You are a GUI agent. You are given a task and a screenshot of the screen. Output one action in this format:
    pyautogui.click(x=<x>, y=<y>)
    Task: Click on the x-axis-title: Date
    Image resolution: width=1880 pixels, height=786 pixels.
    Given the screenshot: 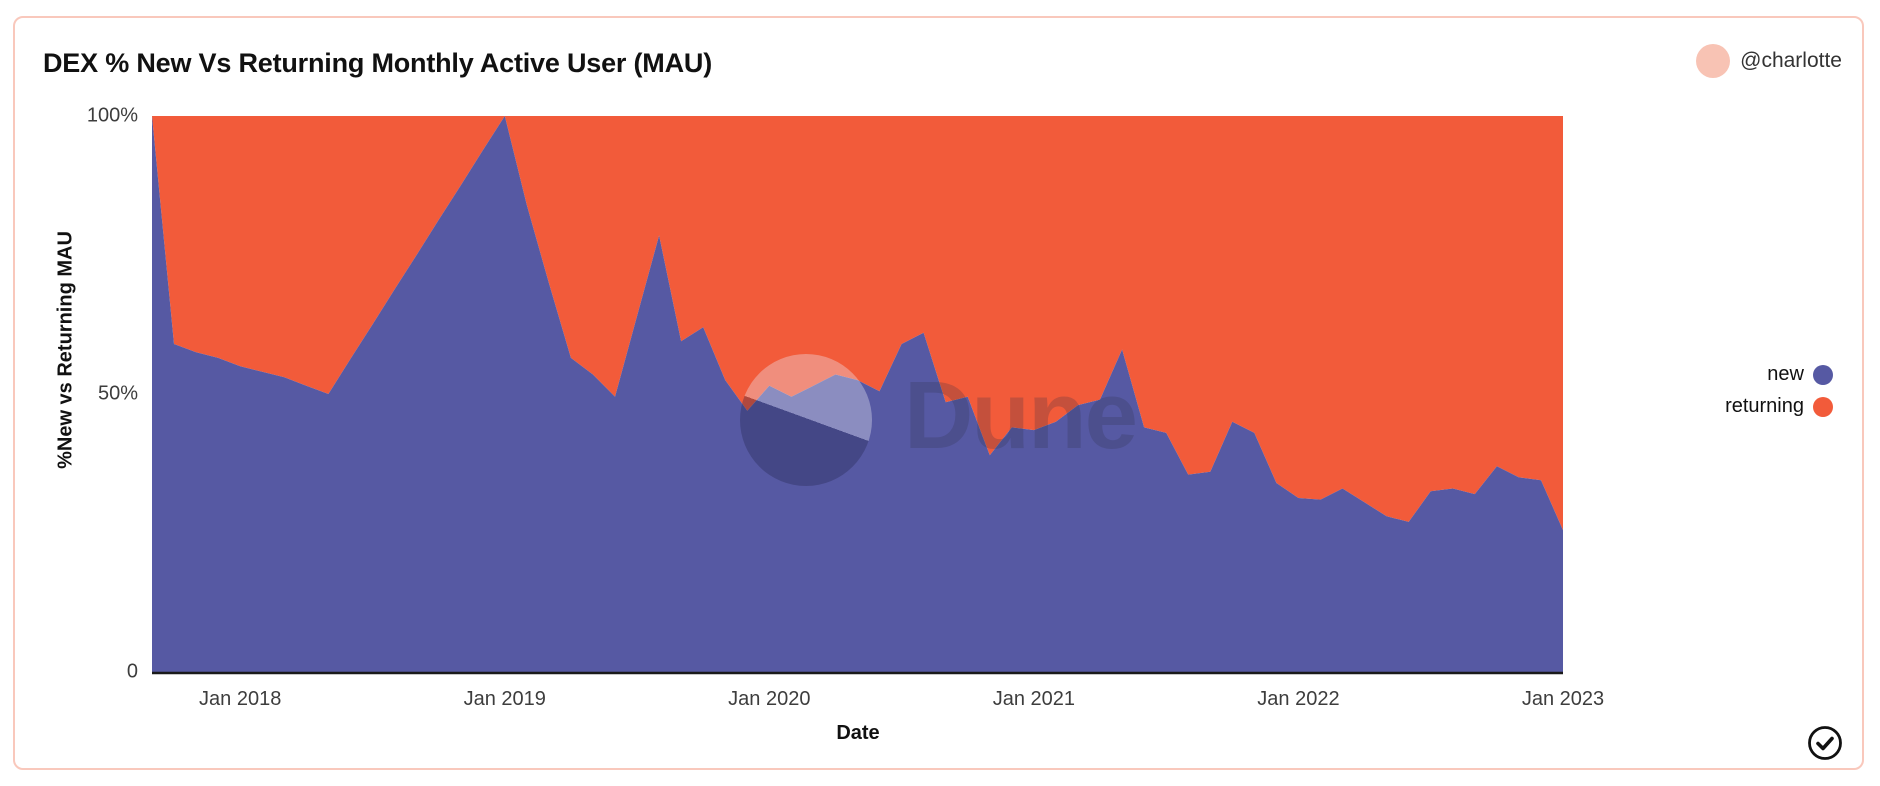 What is the action you would take?
    pyautogui.click(x=858, y=733)
    